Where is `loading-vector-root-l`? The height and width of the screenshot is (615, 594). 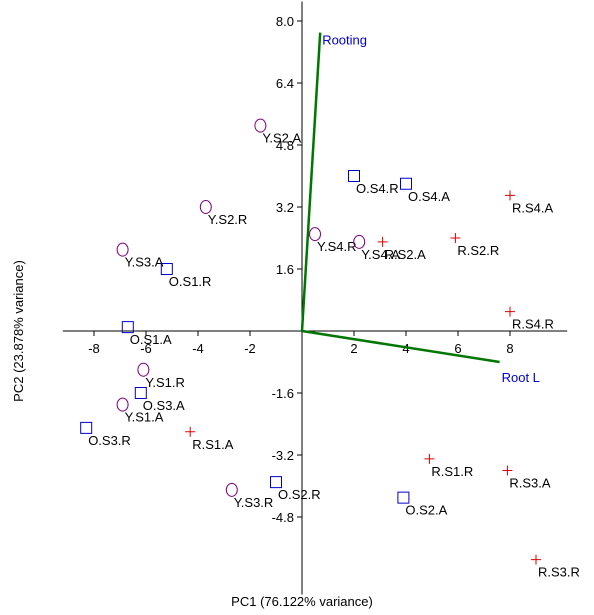
loading-vector-root-l is located at coordinates (400, 346).